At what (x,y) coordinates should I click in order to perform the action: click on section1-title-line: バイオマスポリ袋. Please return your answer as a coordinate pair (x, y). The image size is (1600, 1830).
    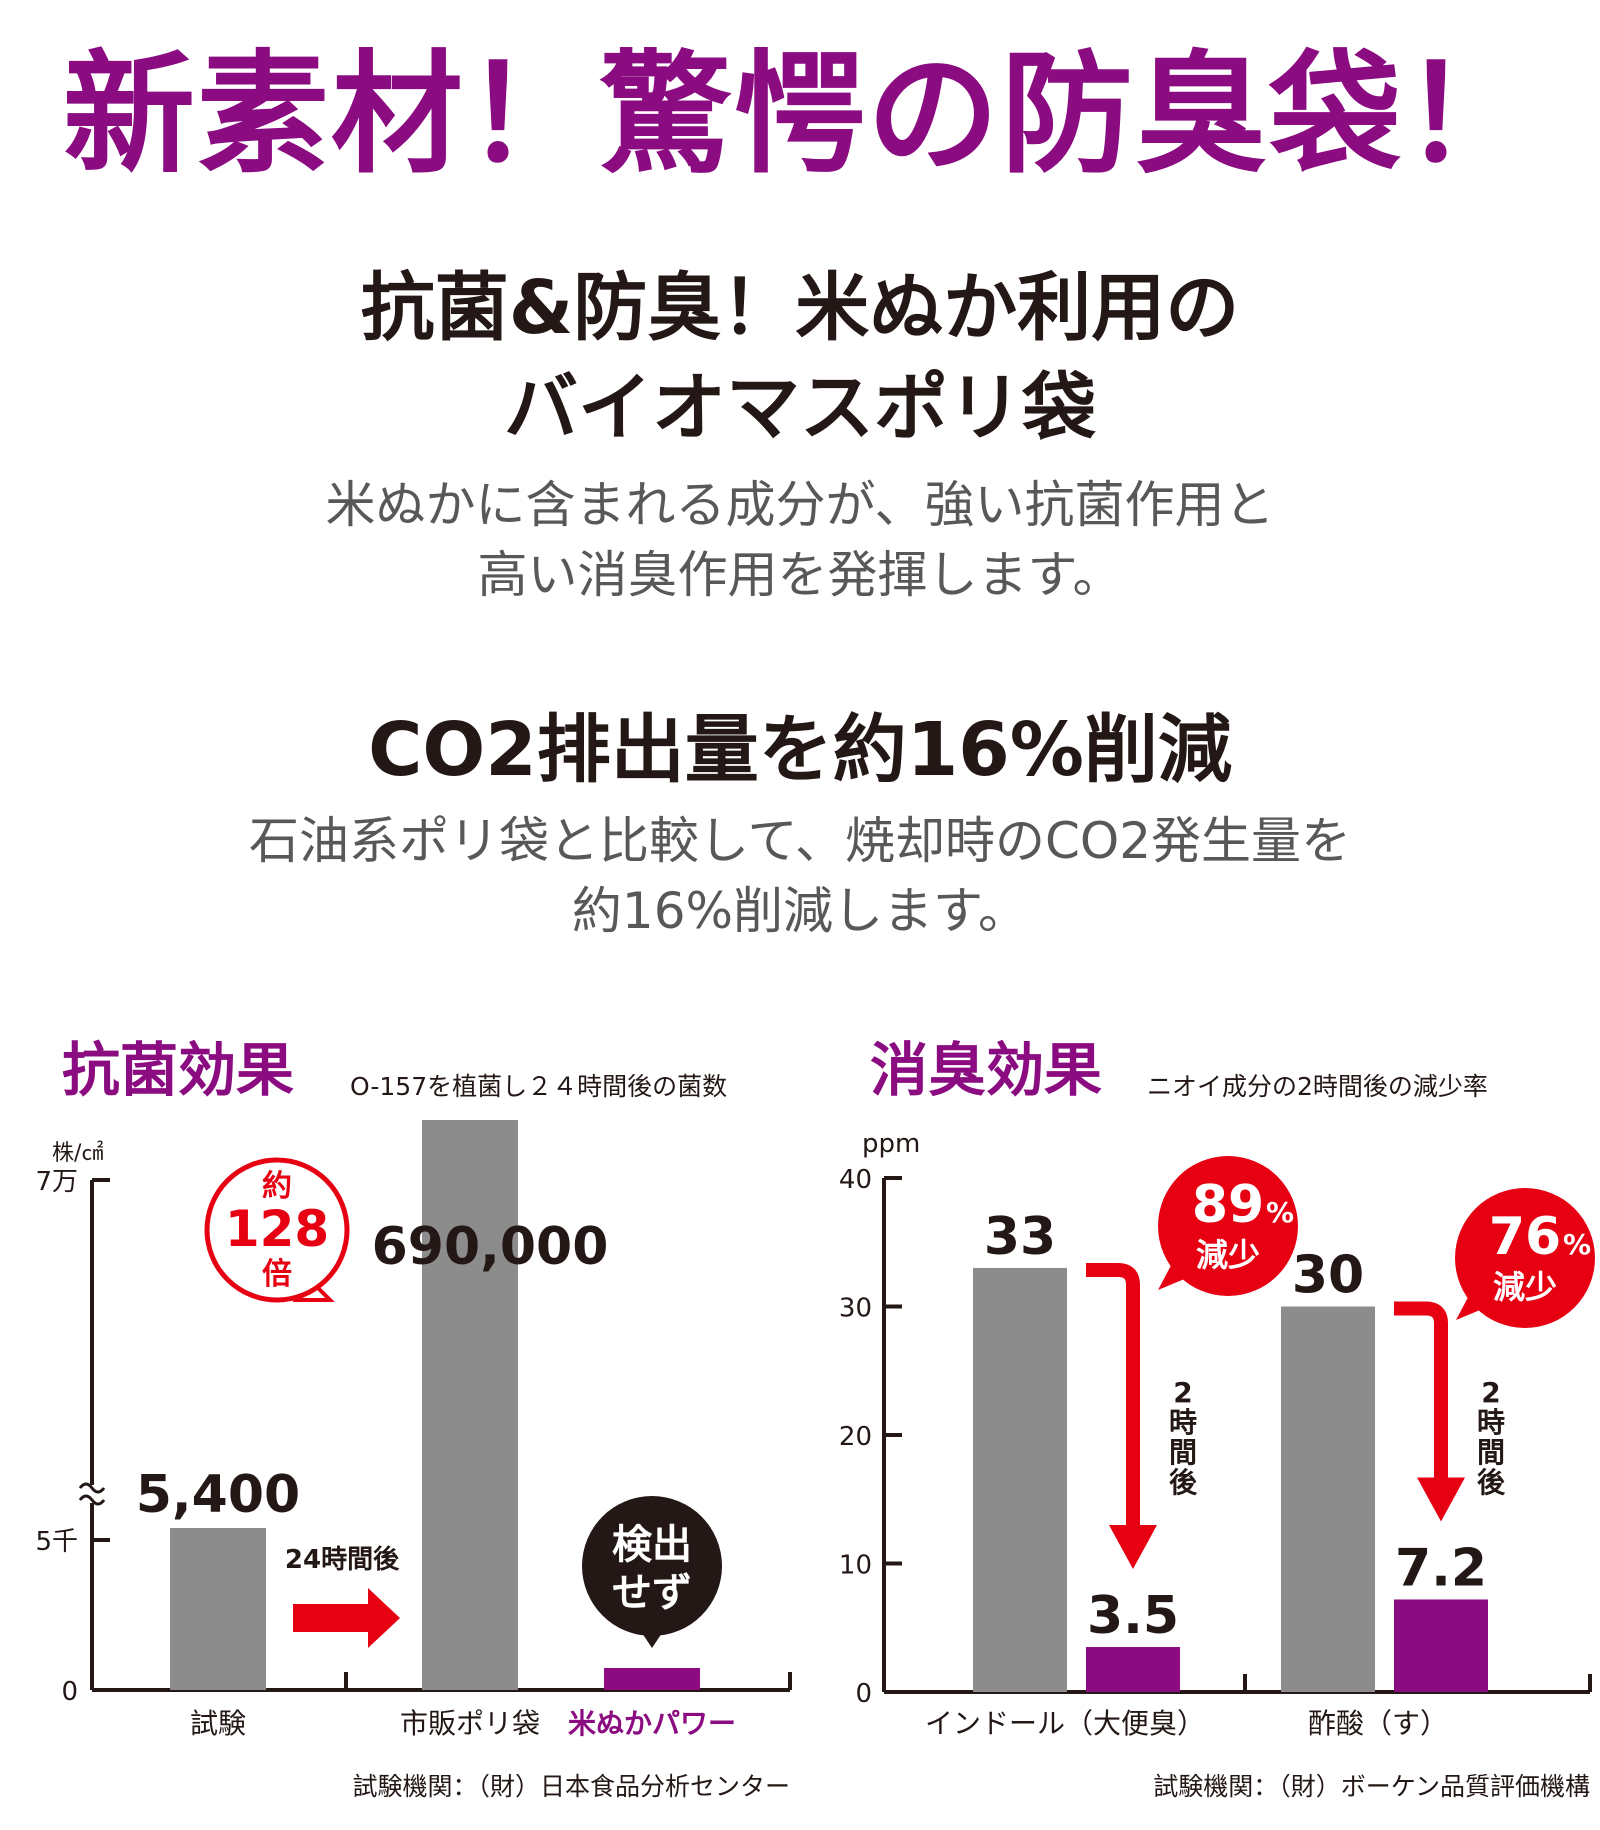
    Looking at the image, I should click on (800, 408).